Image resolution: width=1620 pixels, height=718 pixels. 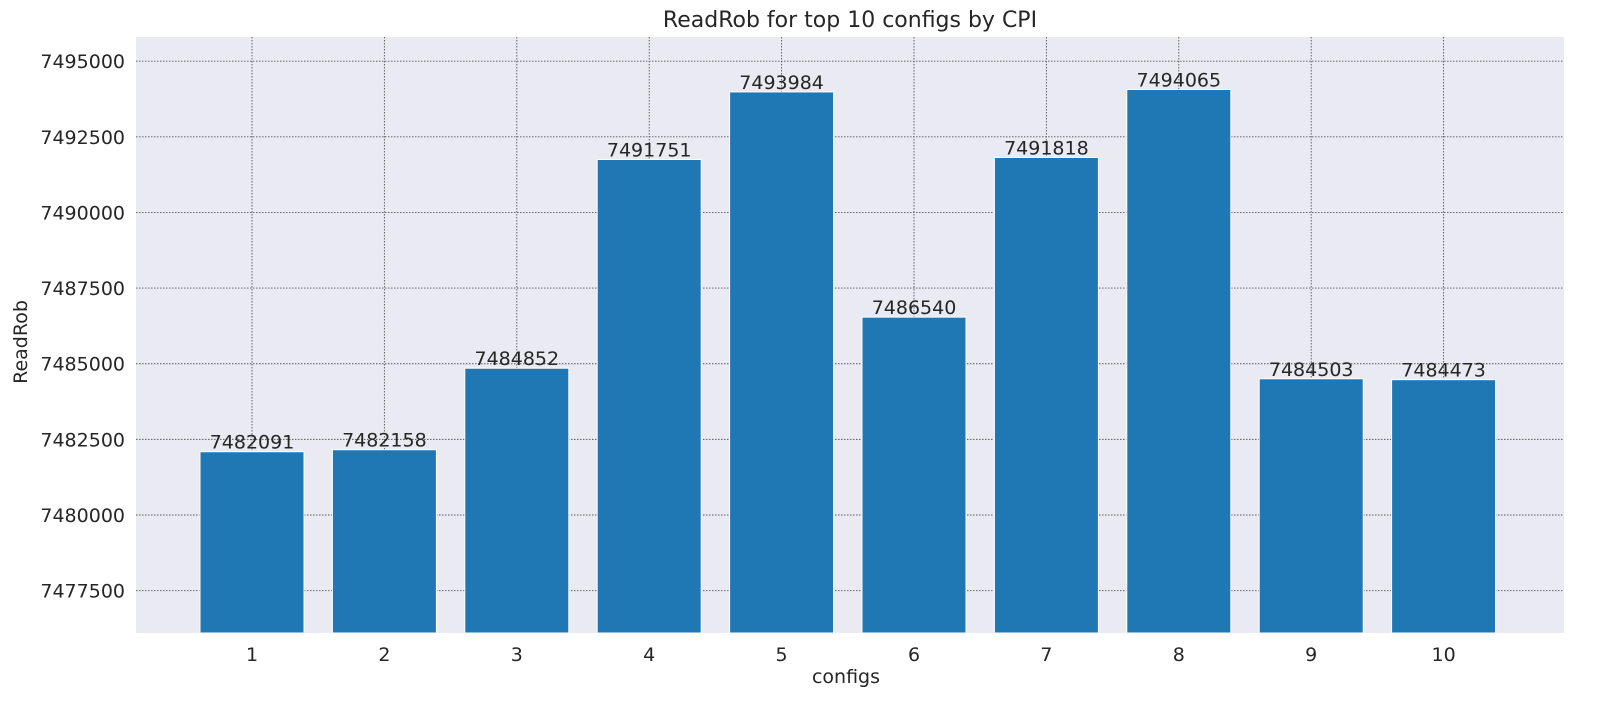 What do you see at coordinates (82, 592) in the screenshot?
I see `y-tick-label: 7477500` at bounding box center [82, 592].